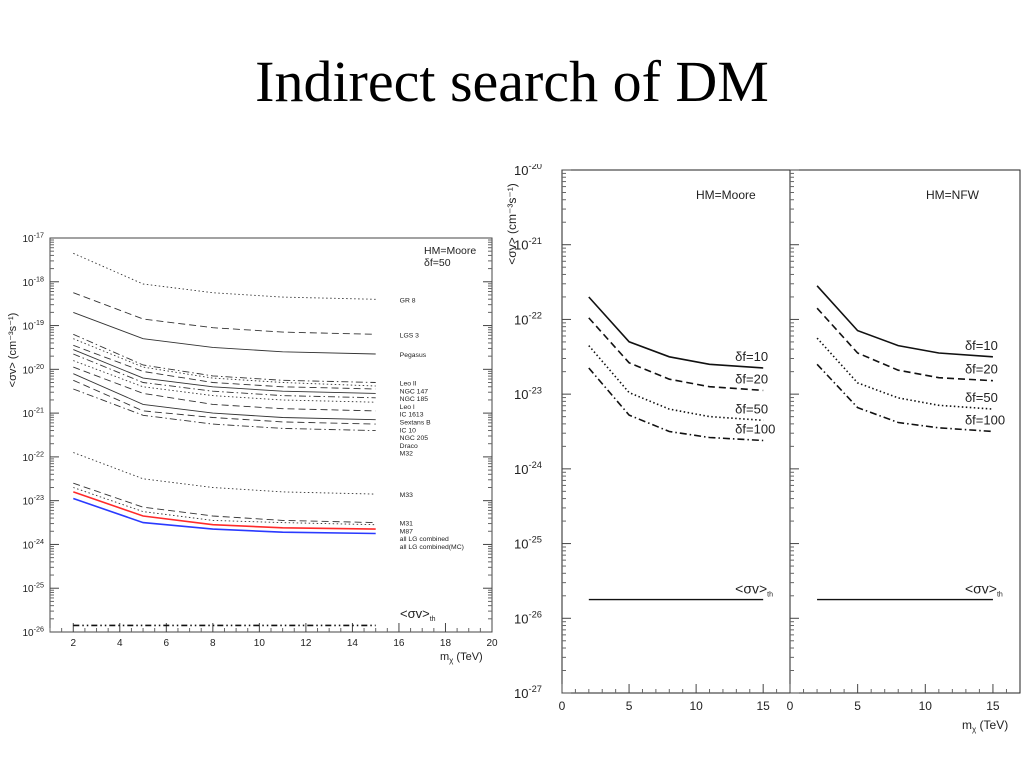 The height and width of the screenshot is (768, 1024). Describe the element at coordinates (409, 335) in the screenshot. I see `series-label-lgs-3: LGS 3` at that location.